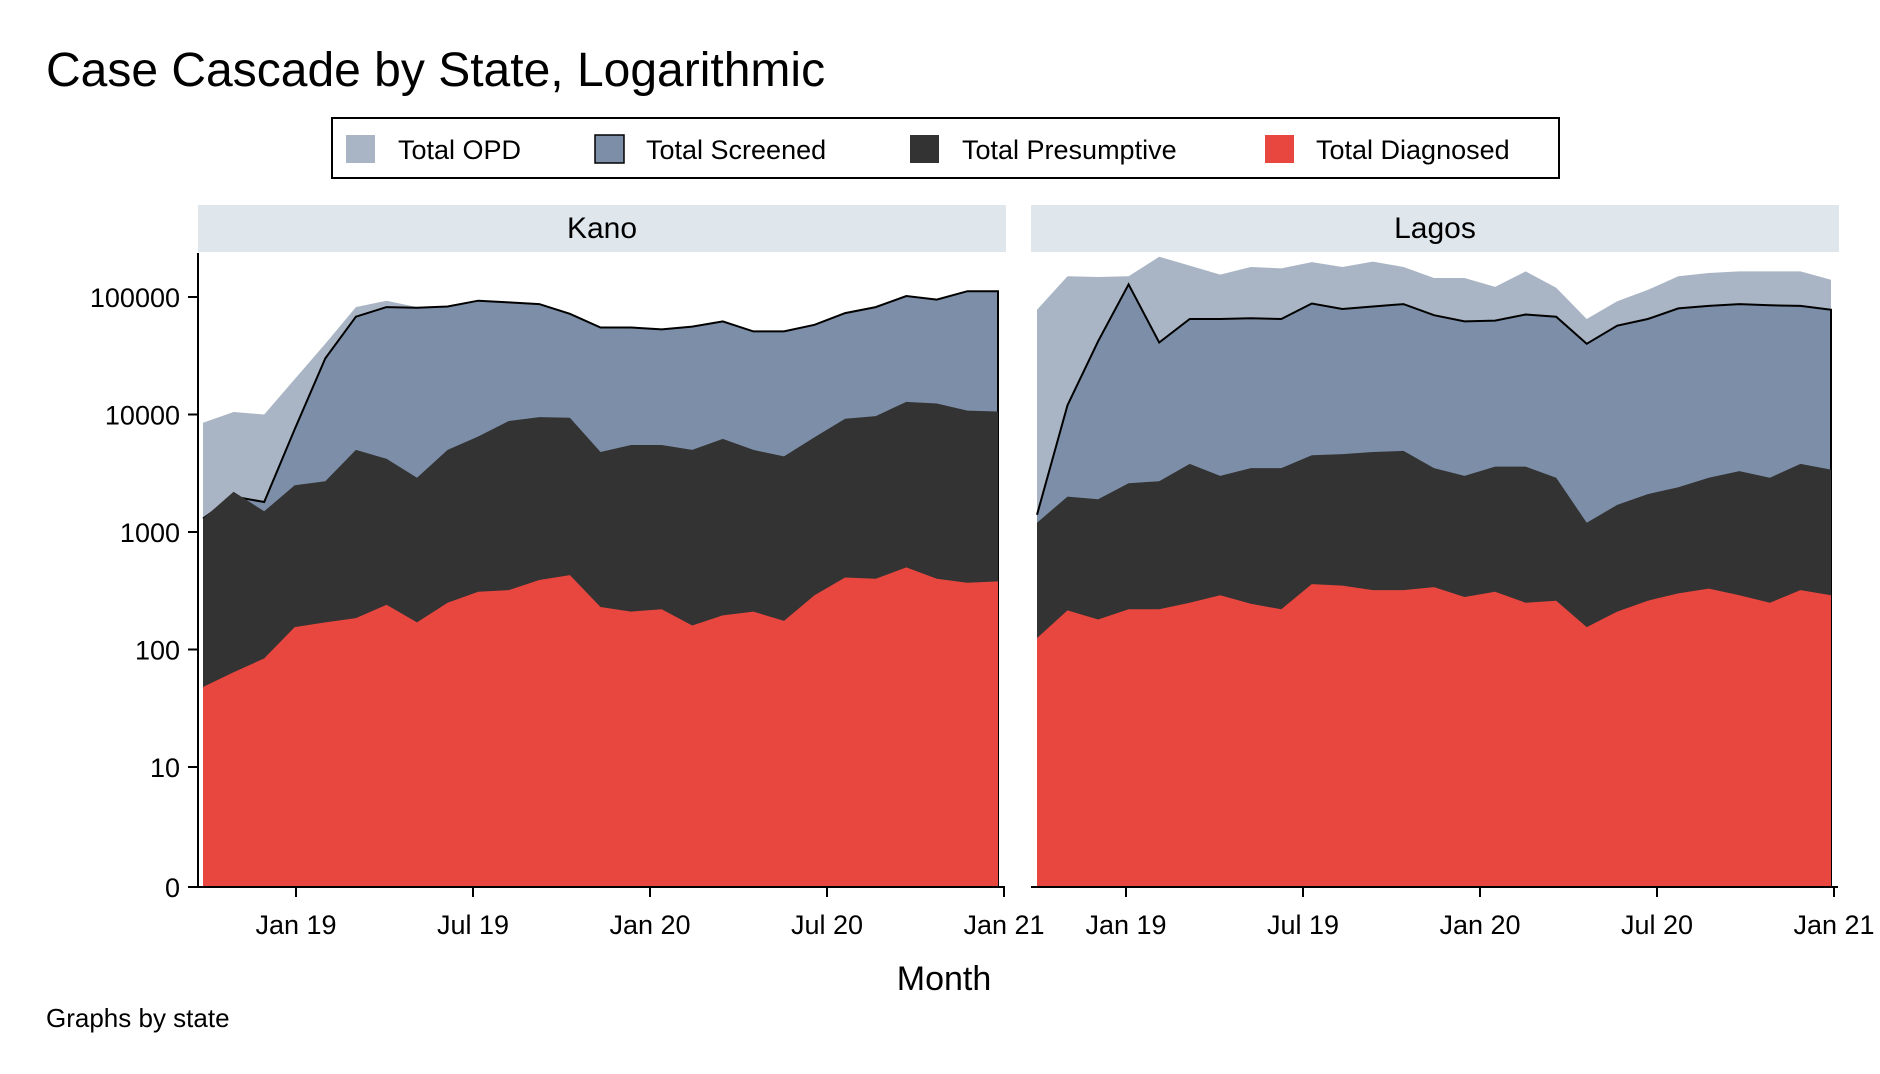  What do you see at coordinates (135, 298) in the screenshot?
I see `y-tick-label: 100000` at bounding box center [135, 298].